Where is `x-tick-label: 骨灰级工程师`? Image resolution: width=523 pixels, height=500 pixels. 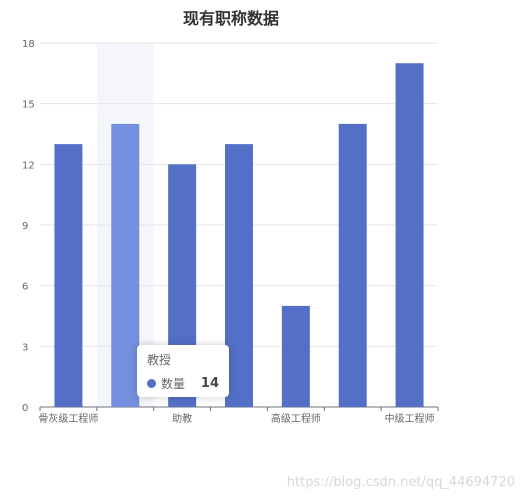
x-tick-label: 骨灰级工程师 is located at coordinates (68, 418).